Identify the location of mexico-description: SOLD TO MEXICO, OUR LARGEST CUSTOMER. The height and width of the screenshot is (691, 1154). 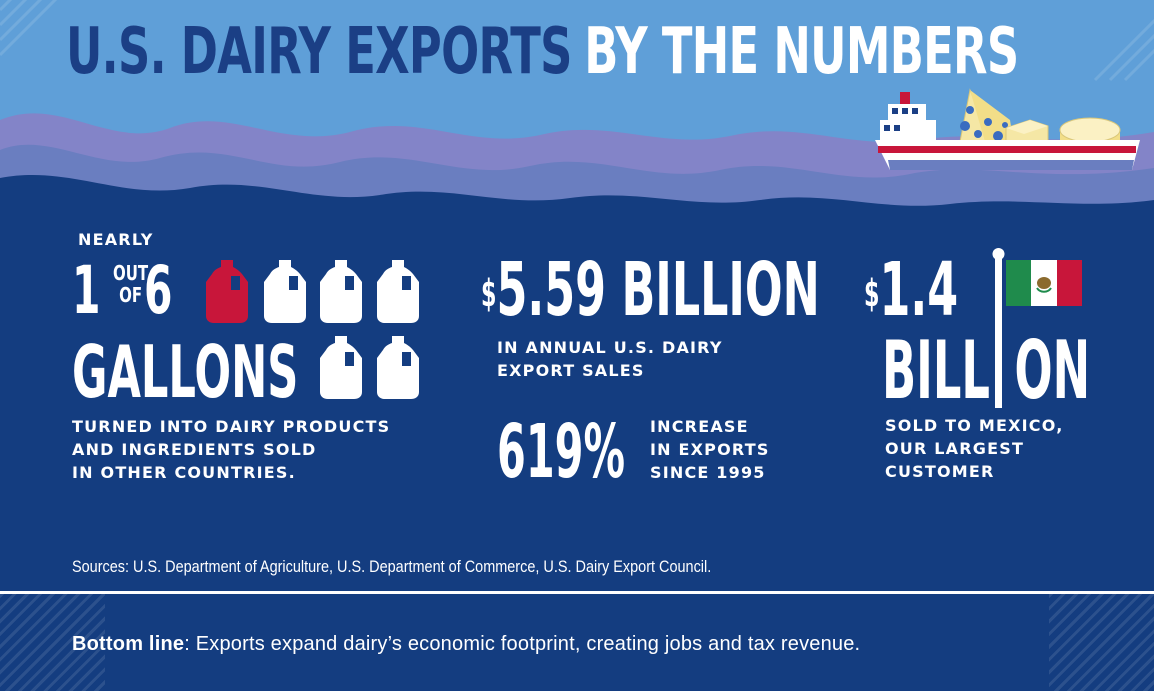
(974, 448).